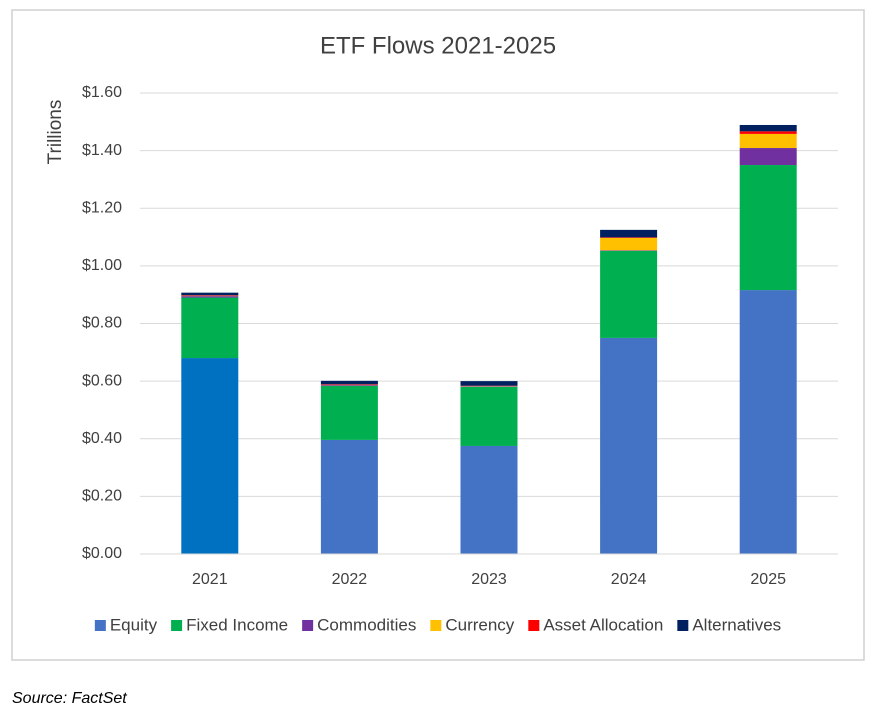 This screenshot has height=718, width=878. Describe the element at coordinates (102, 496) in the screenshot. I see `y-tick-label: $0.20` at that location.